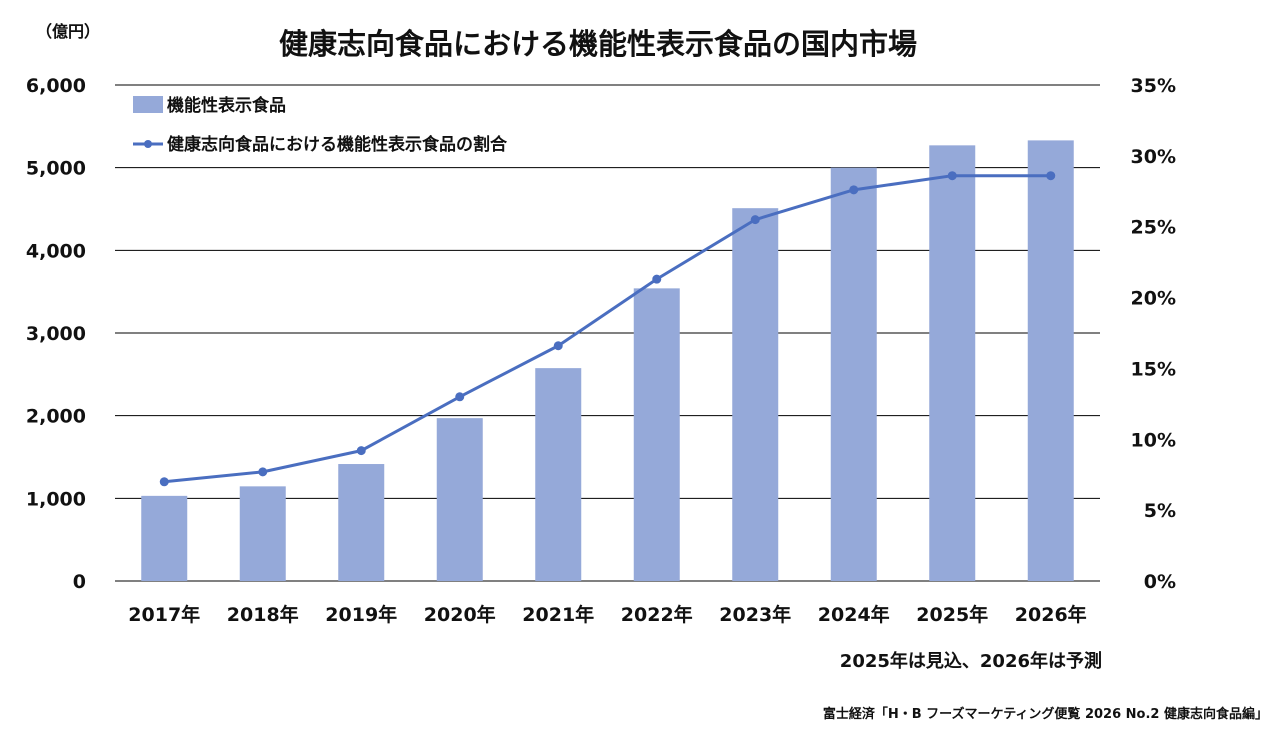  Describe the element at coordinates (56, 86) in the screenshot. I see `left-tick-label: 6,000` at that location.